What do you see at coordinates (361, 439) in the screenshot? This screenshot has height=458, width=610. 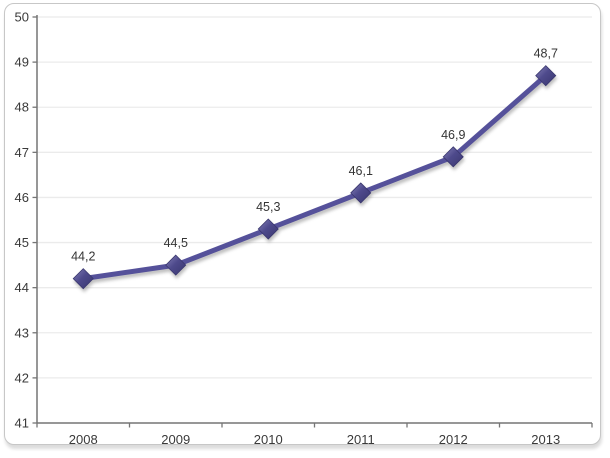 I see `x-tick-label: 2011` at bounding box center [361, 439].